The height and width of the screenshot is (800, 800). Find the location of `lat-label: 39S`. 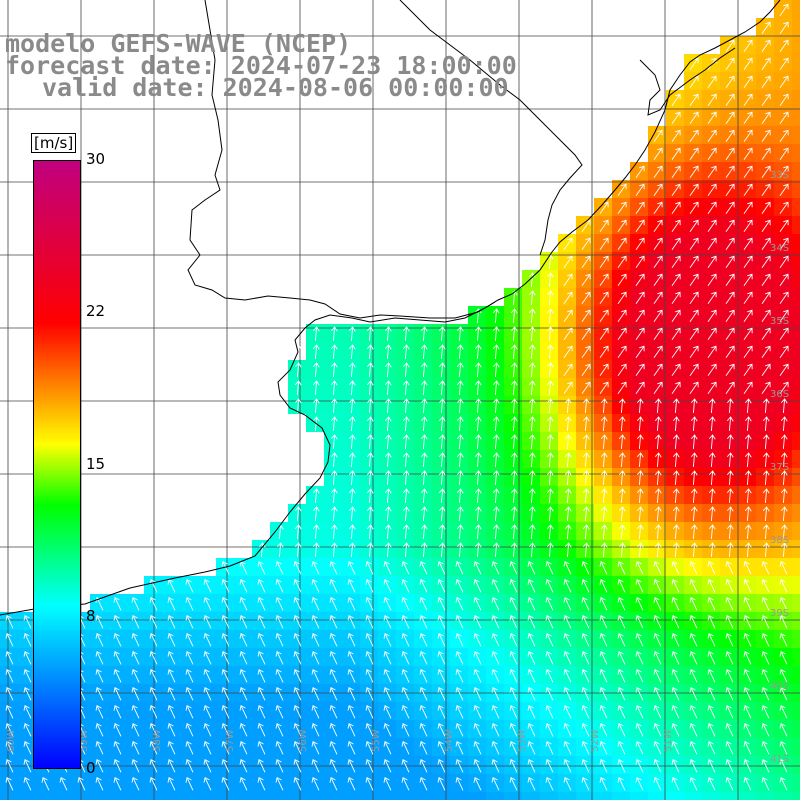

lat-label: 39S is located at coordinates (779, 613).